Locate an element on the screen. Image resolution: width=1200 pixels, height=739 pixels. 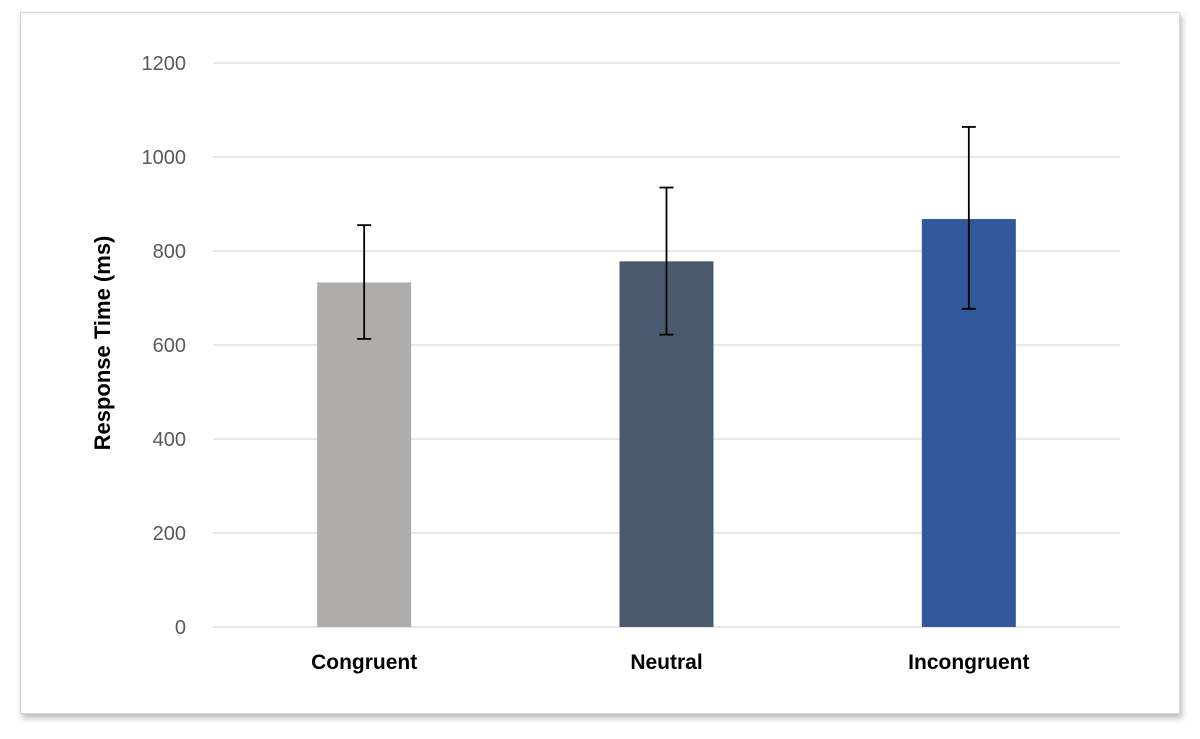
y-axis-title: Response Time (ms) is located at coordinates (102, 343).